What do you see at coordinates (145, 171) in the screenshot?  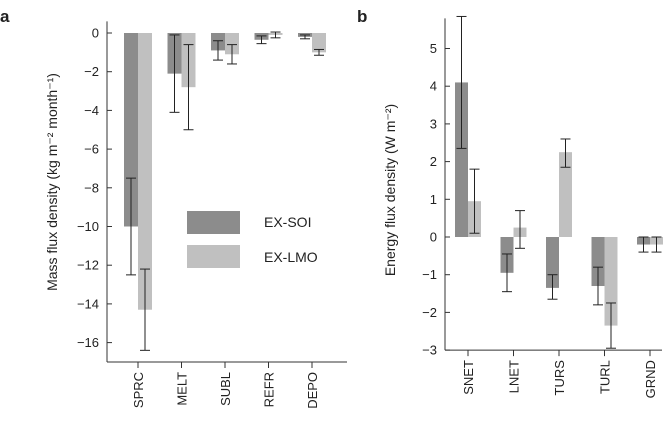 I see `bar-ex-lmo-sprc` at bounding box center [145, 171].